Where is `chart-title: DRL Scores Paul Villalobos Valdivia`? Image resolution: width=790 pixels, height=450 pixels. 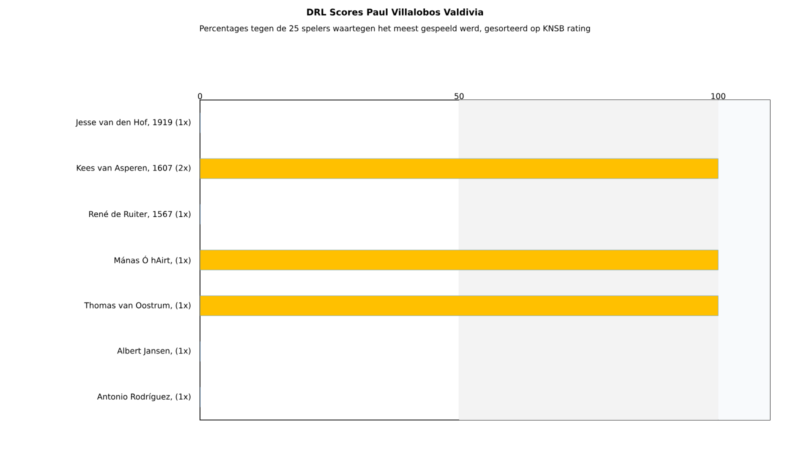 chart-title: DRL Scores Paul Villalobos Valdivia is located at coordinates (395, 12).